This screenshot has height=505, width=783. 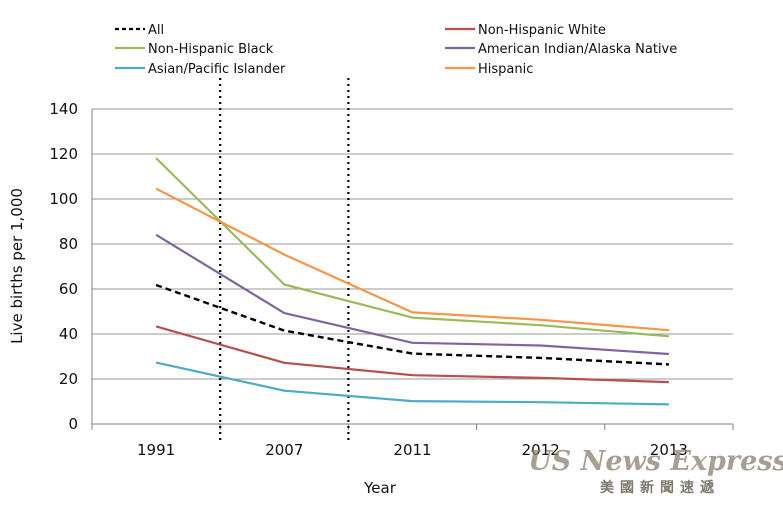 What do you see at coordinates (63, 109) in the screenshot?
I see `y-tick-label-140: 140` at bounding box center [63, 109].